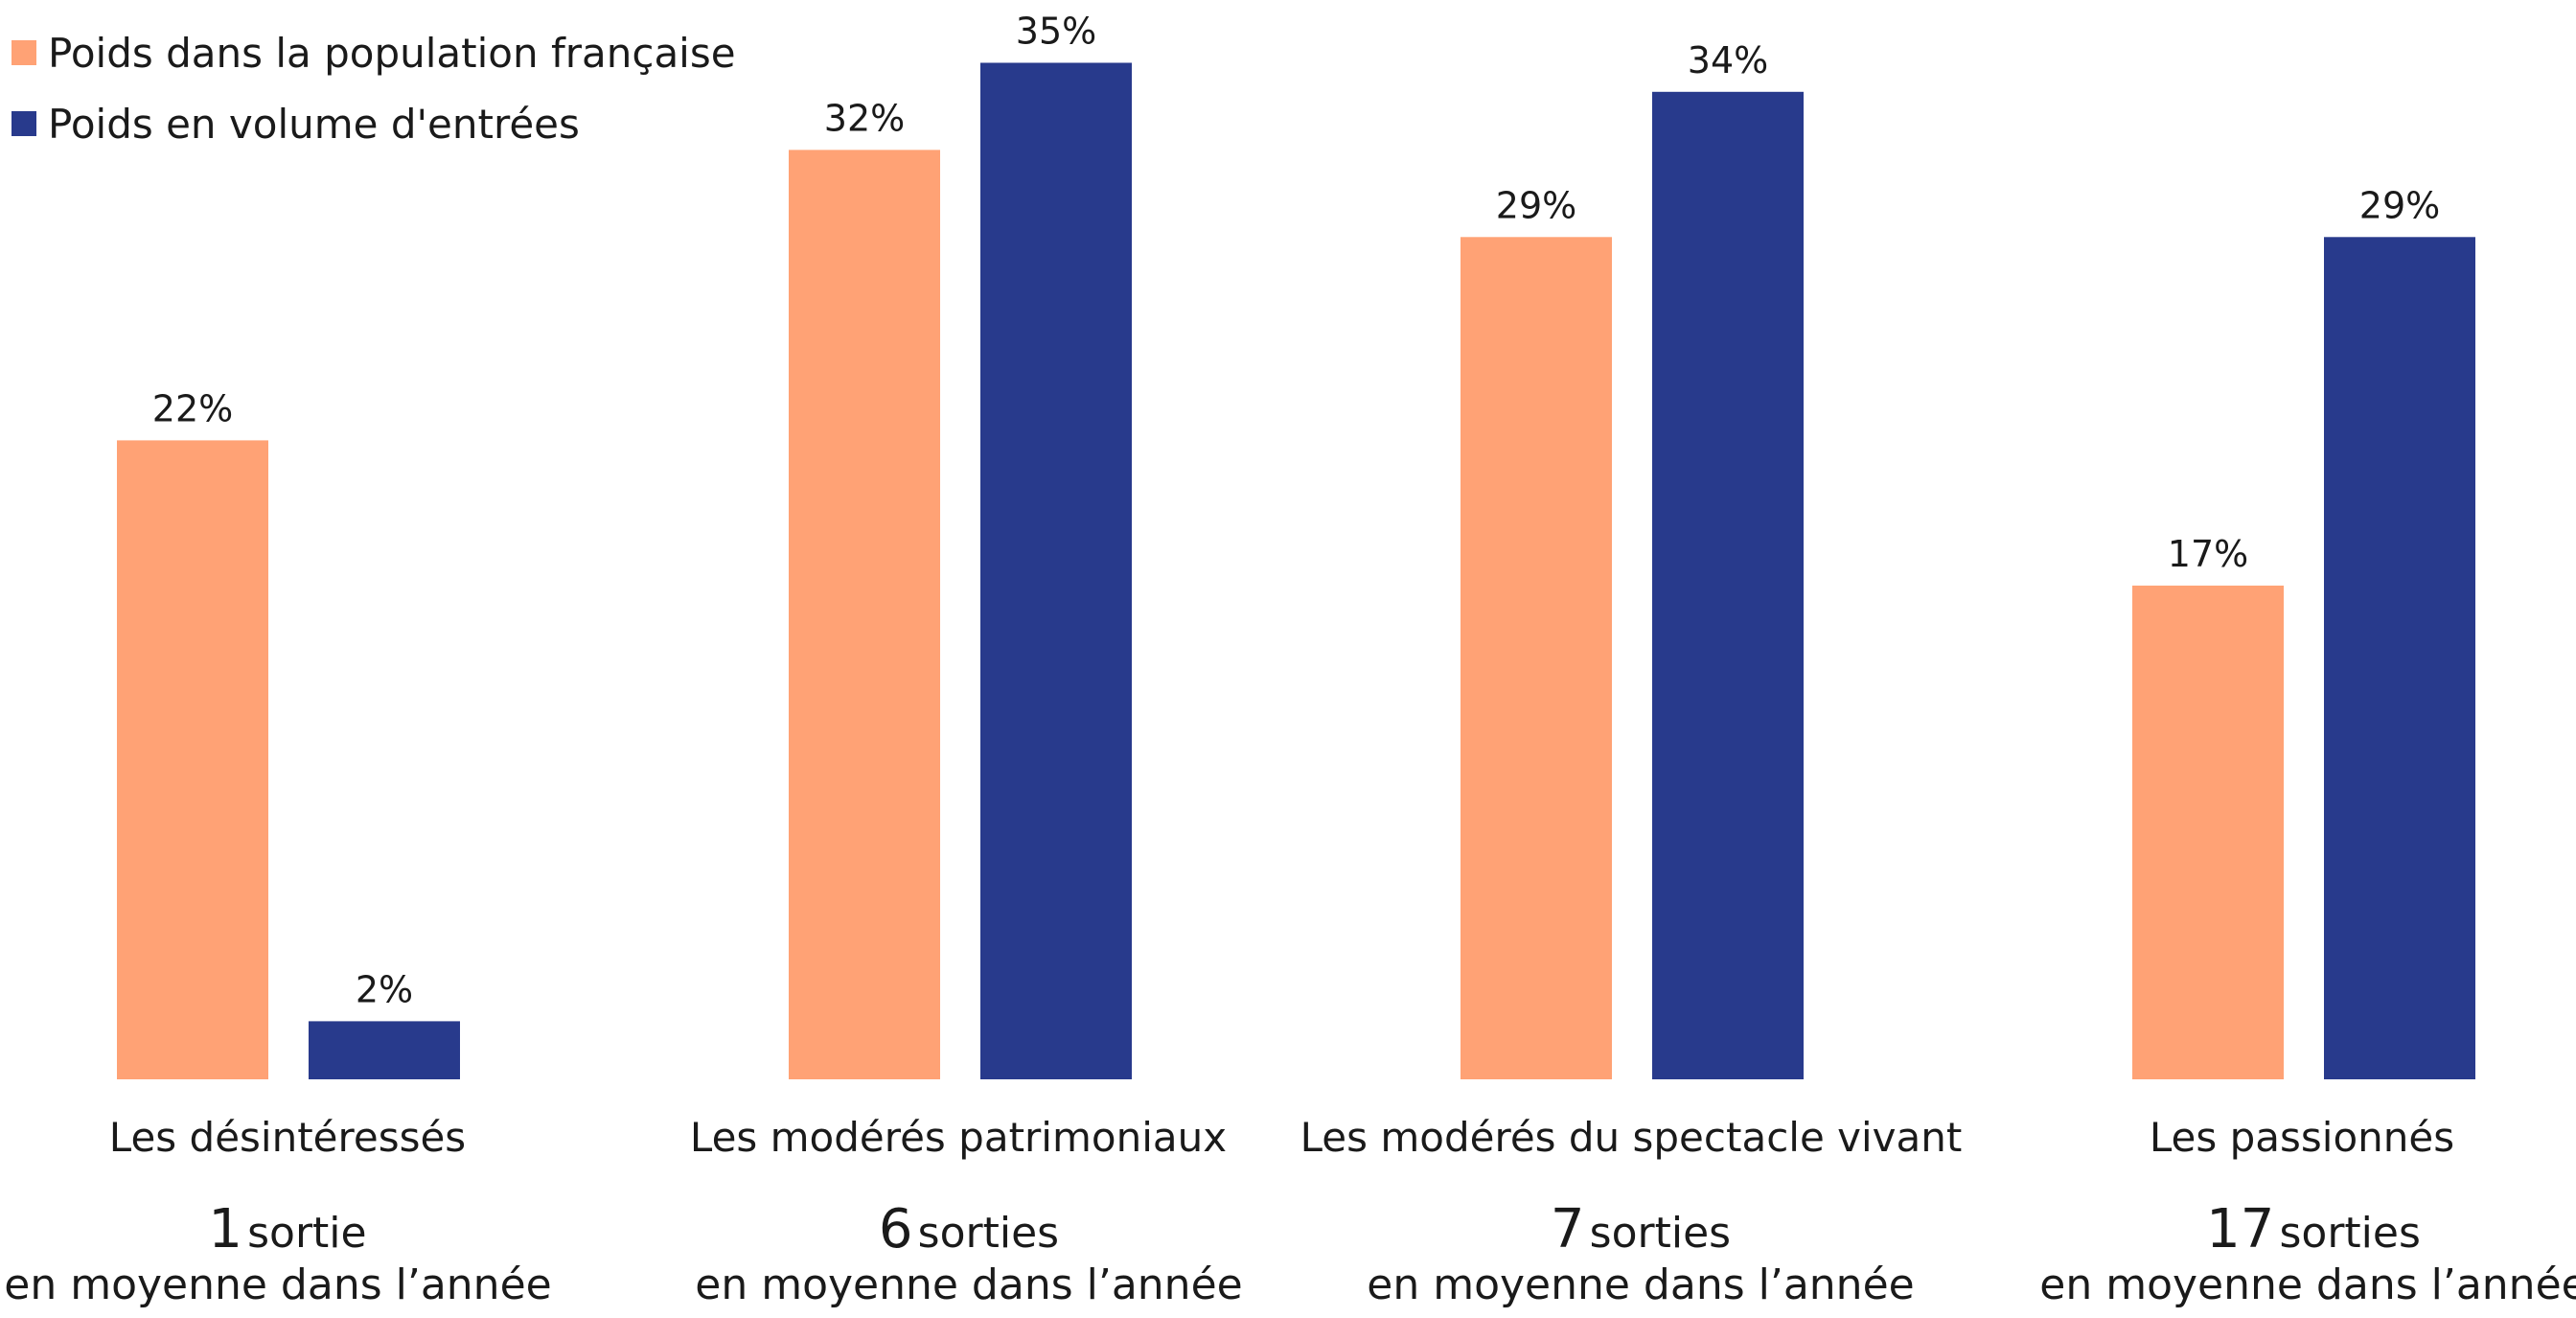  I want to click on category-label-passionnes: Les passionnés, so click(2302, 1137).